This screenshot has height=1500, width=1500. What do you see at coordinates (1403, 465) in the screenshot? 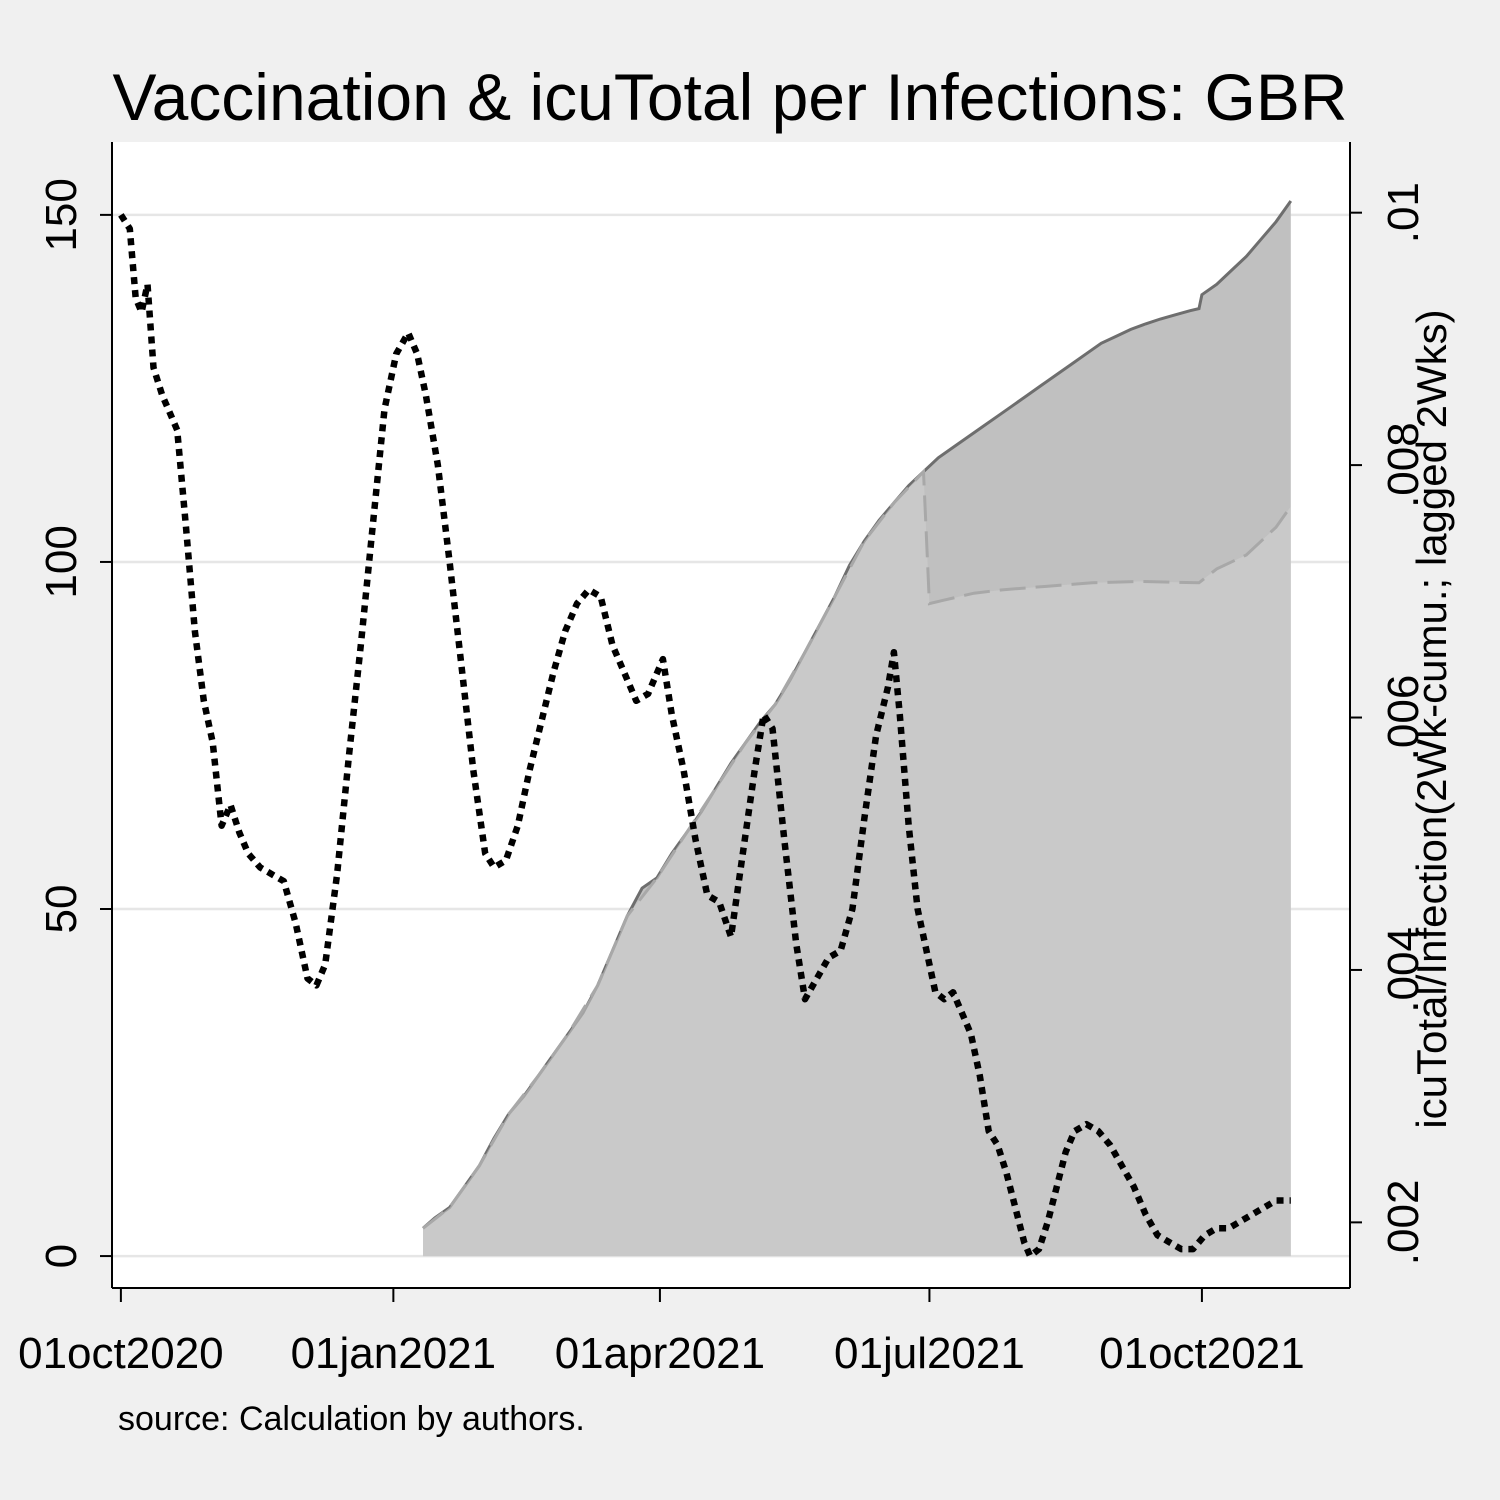
I see `right-tick-label: .008` at bounding box center [1403, 465].